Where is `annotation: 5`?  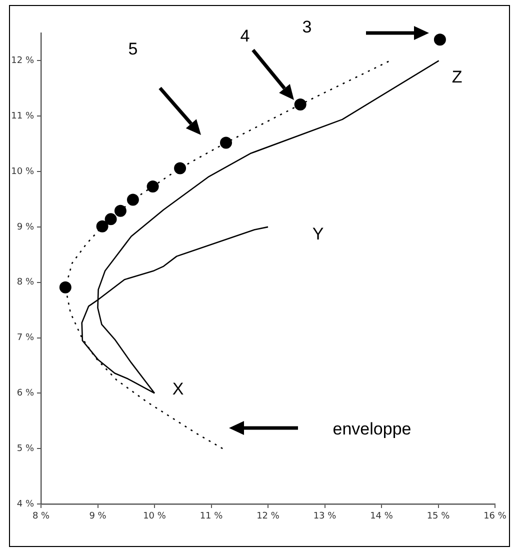
annotation: 5 is located at coordinates (133, 49).